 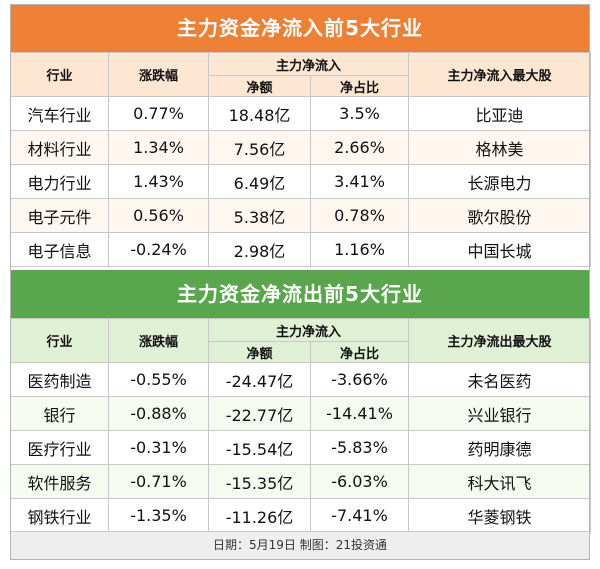 I want to click on net-amount-cell: 7.56亿, so click(x=259, y=147).